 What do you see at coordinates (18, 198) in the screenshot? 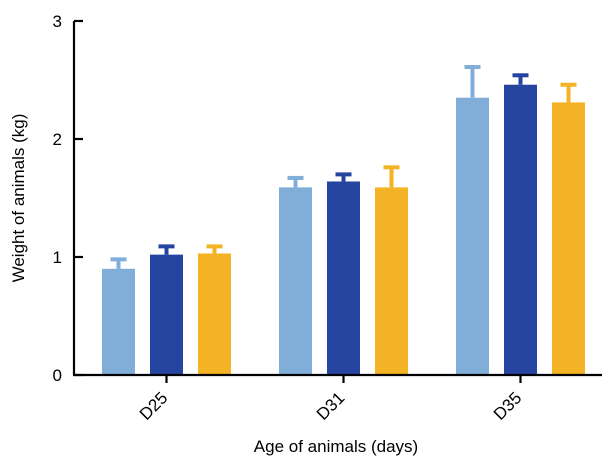
I see `y-axis-label: Weight of animals (kg)` at bounding box center [18, 198].